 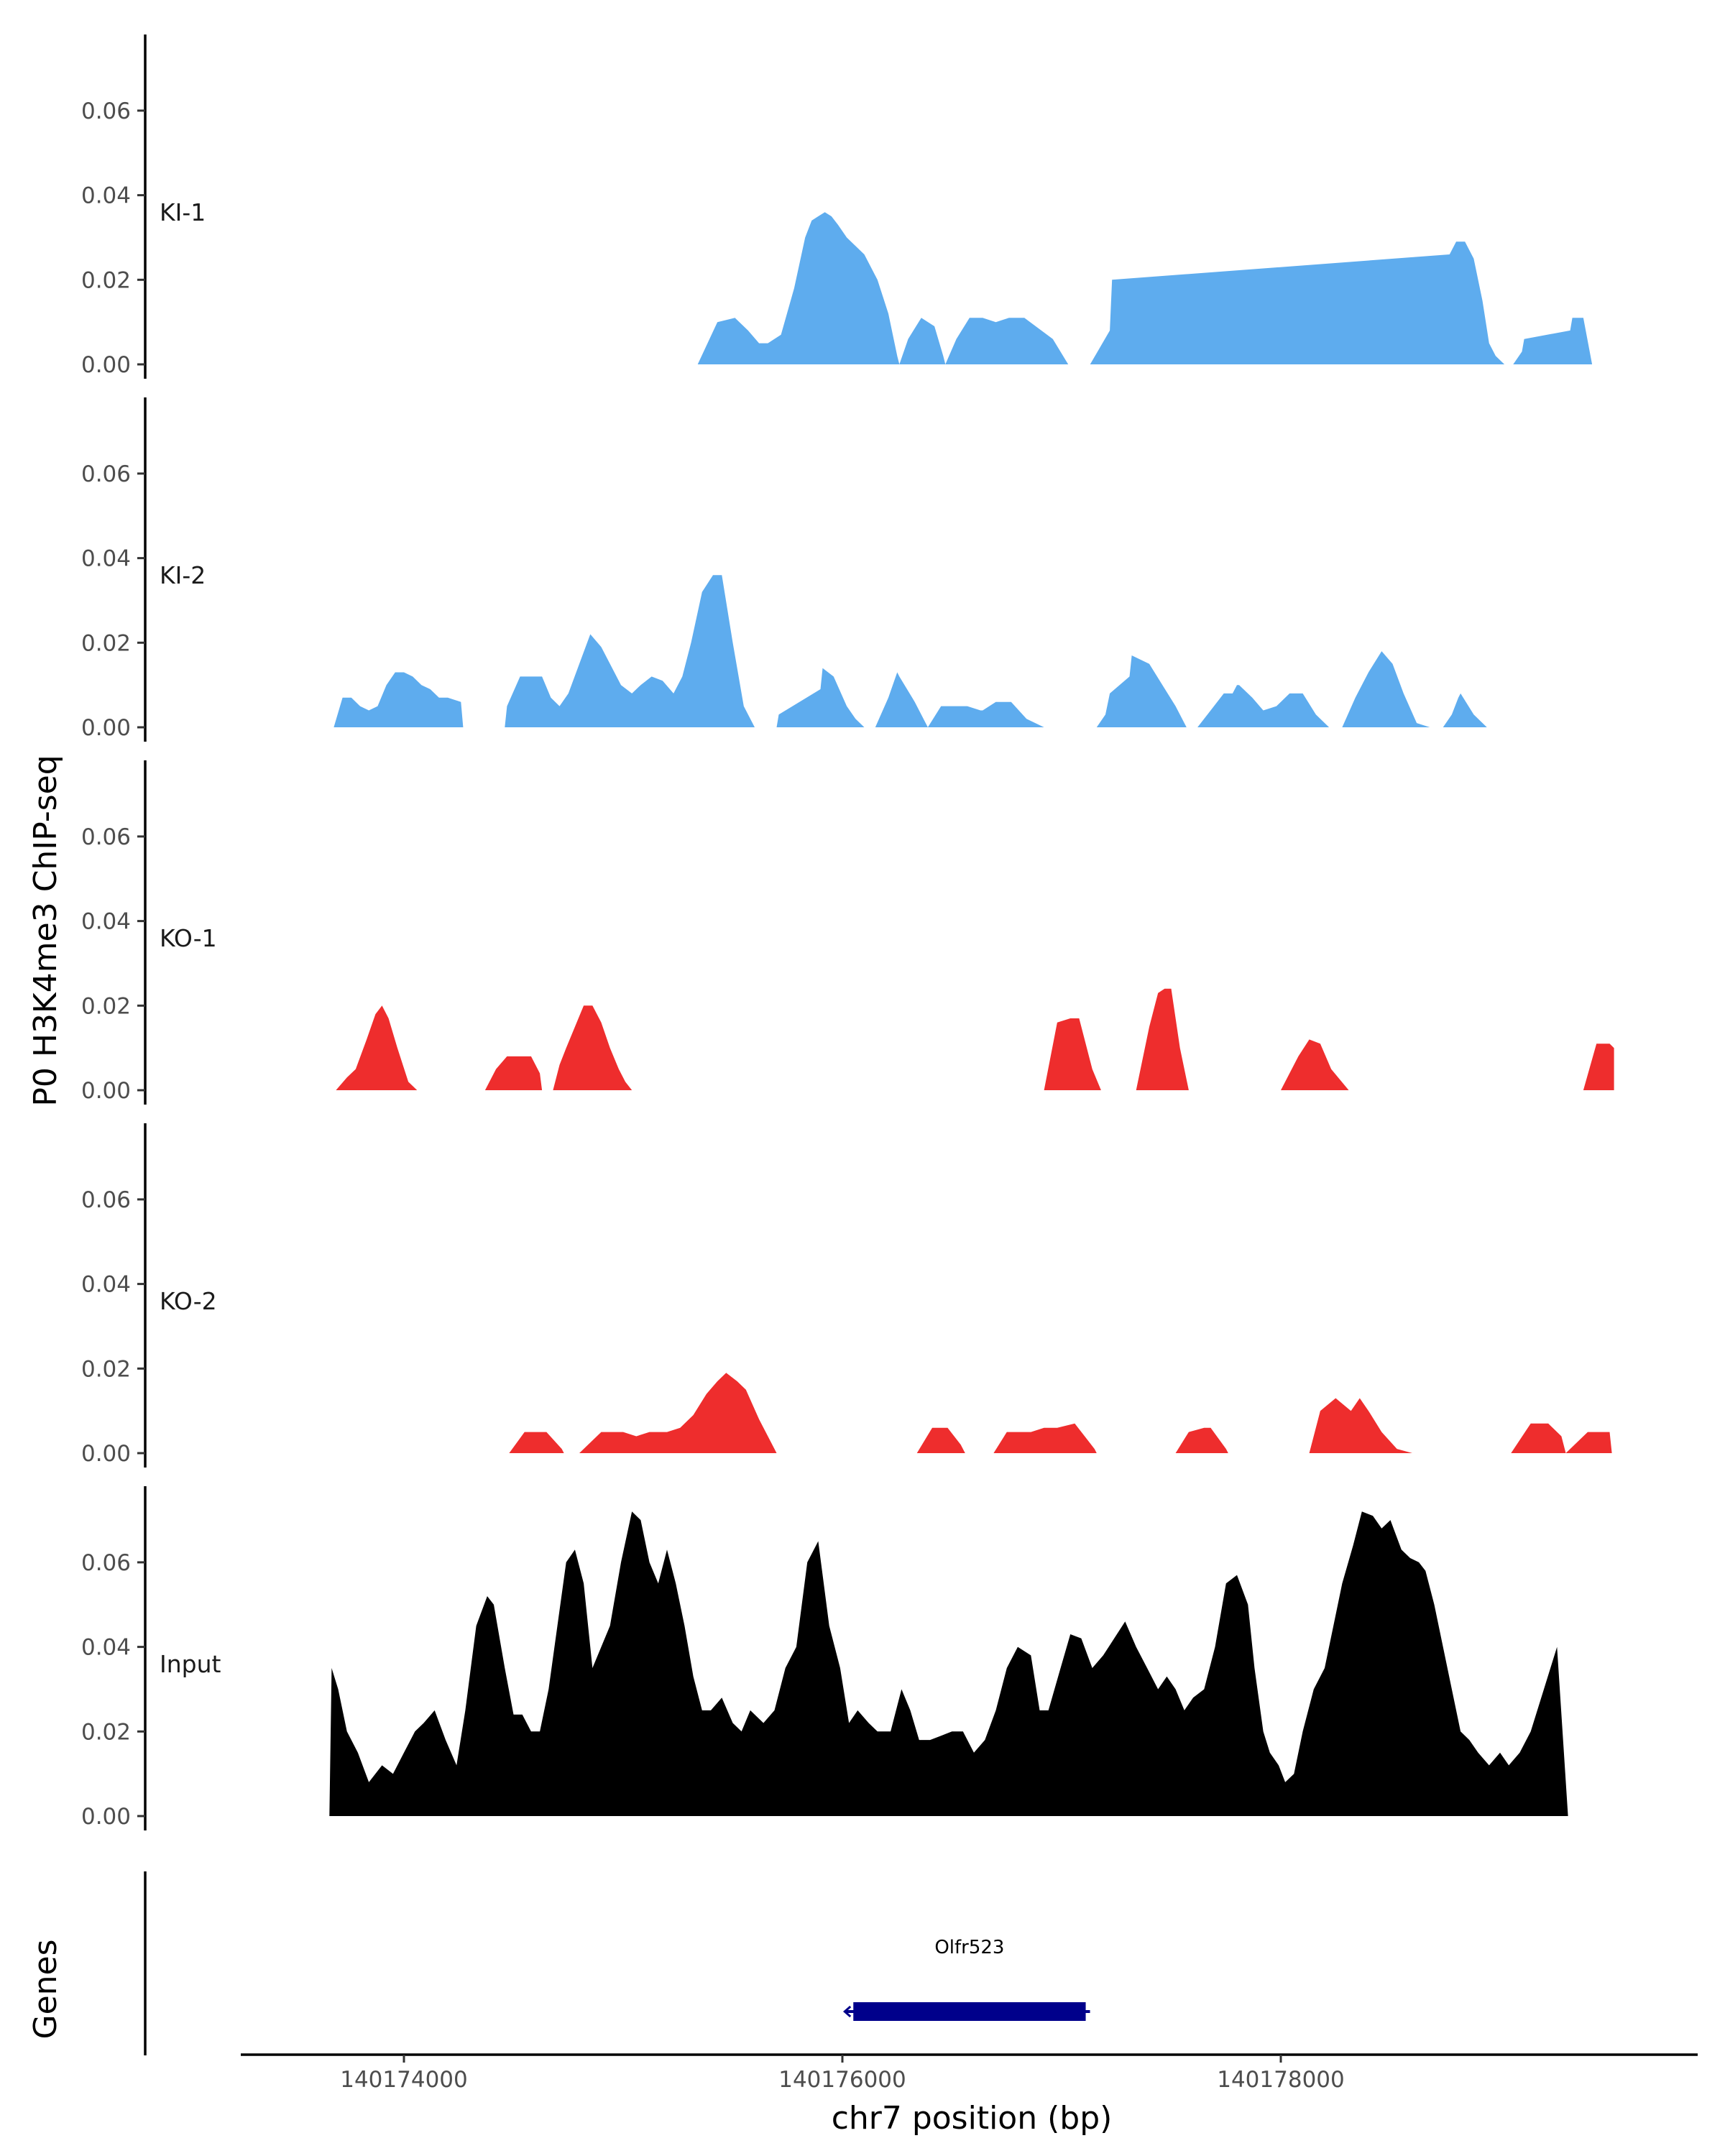 I want to click on x-tick-label: 140174000, so click(x=404, y=2080).